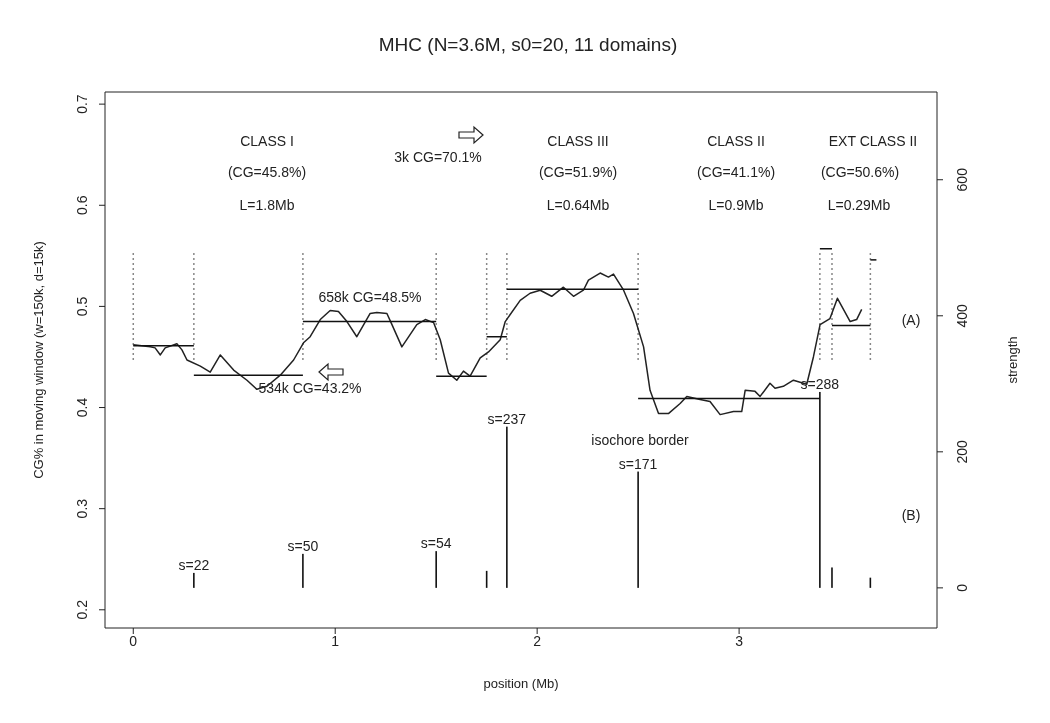 This screenshot has height=723, width=1050. I want to click on annotation: (CG=51.9%), so click(578, 172).